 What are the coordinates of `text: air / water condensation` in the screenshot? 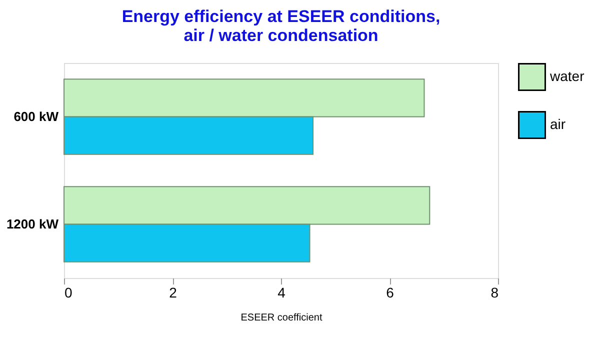 It's located at (281, 35).